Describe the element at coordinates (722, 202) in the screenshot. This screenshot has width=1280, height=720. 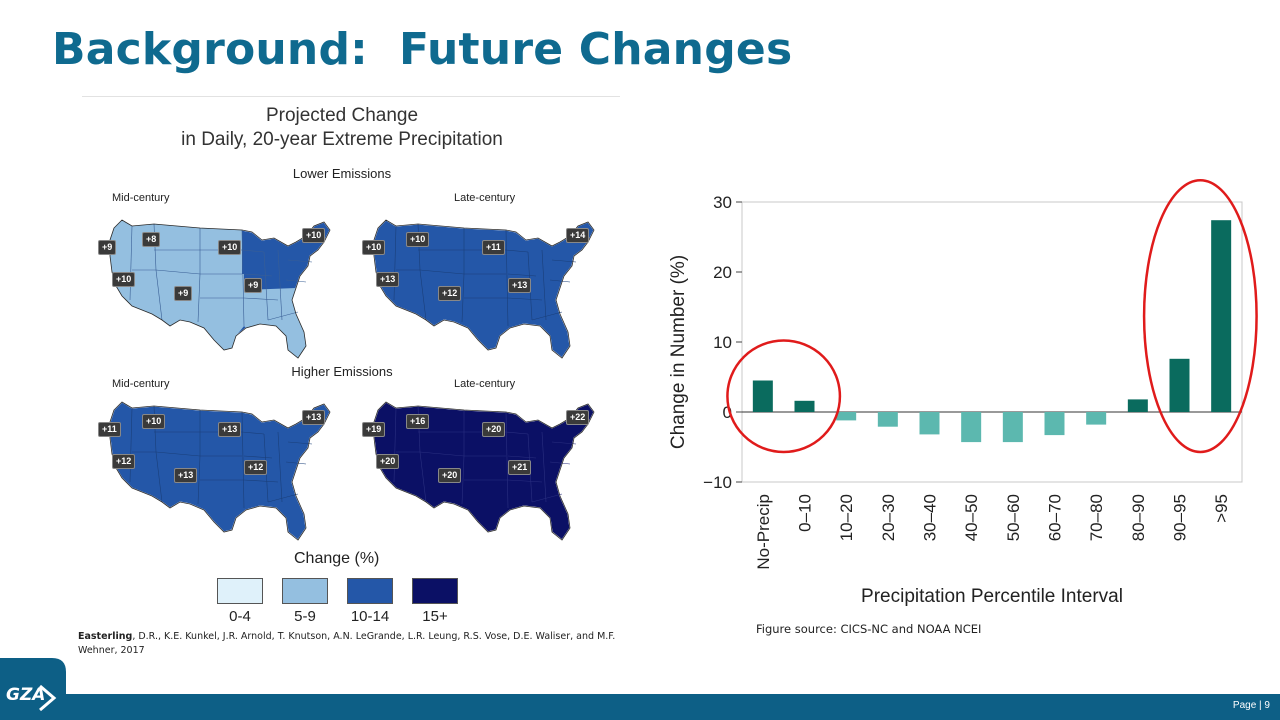
I see `y-tick-label: 30` at that location.